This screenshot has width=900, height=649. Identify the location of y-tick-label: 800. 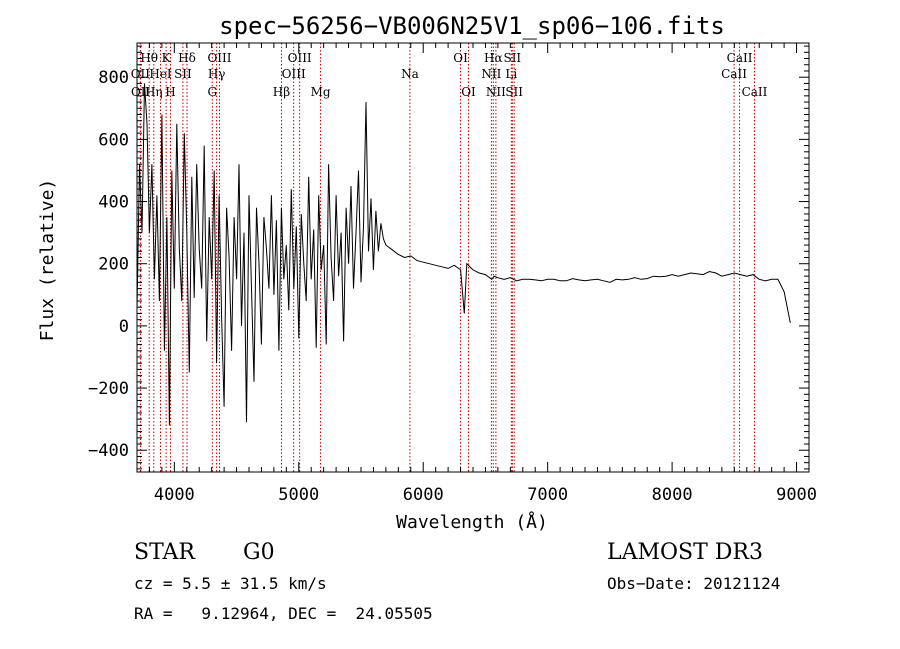
(113, 78).